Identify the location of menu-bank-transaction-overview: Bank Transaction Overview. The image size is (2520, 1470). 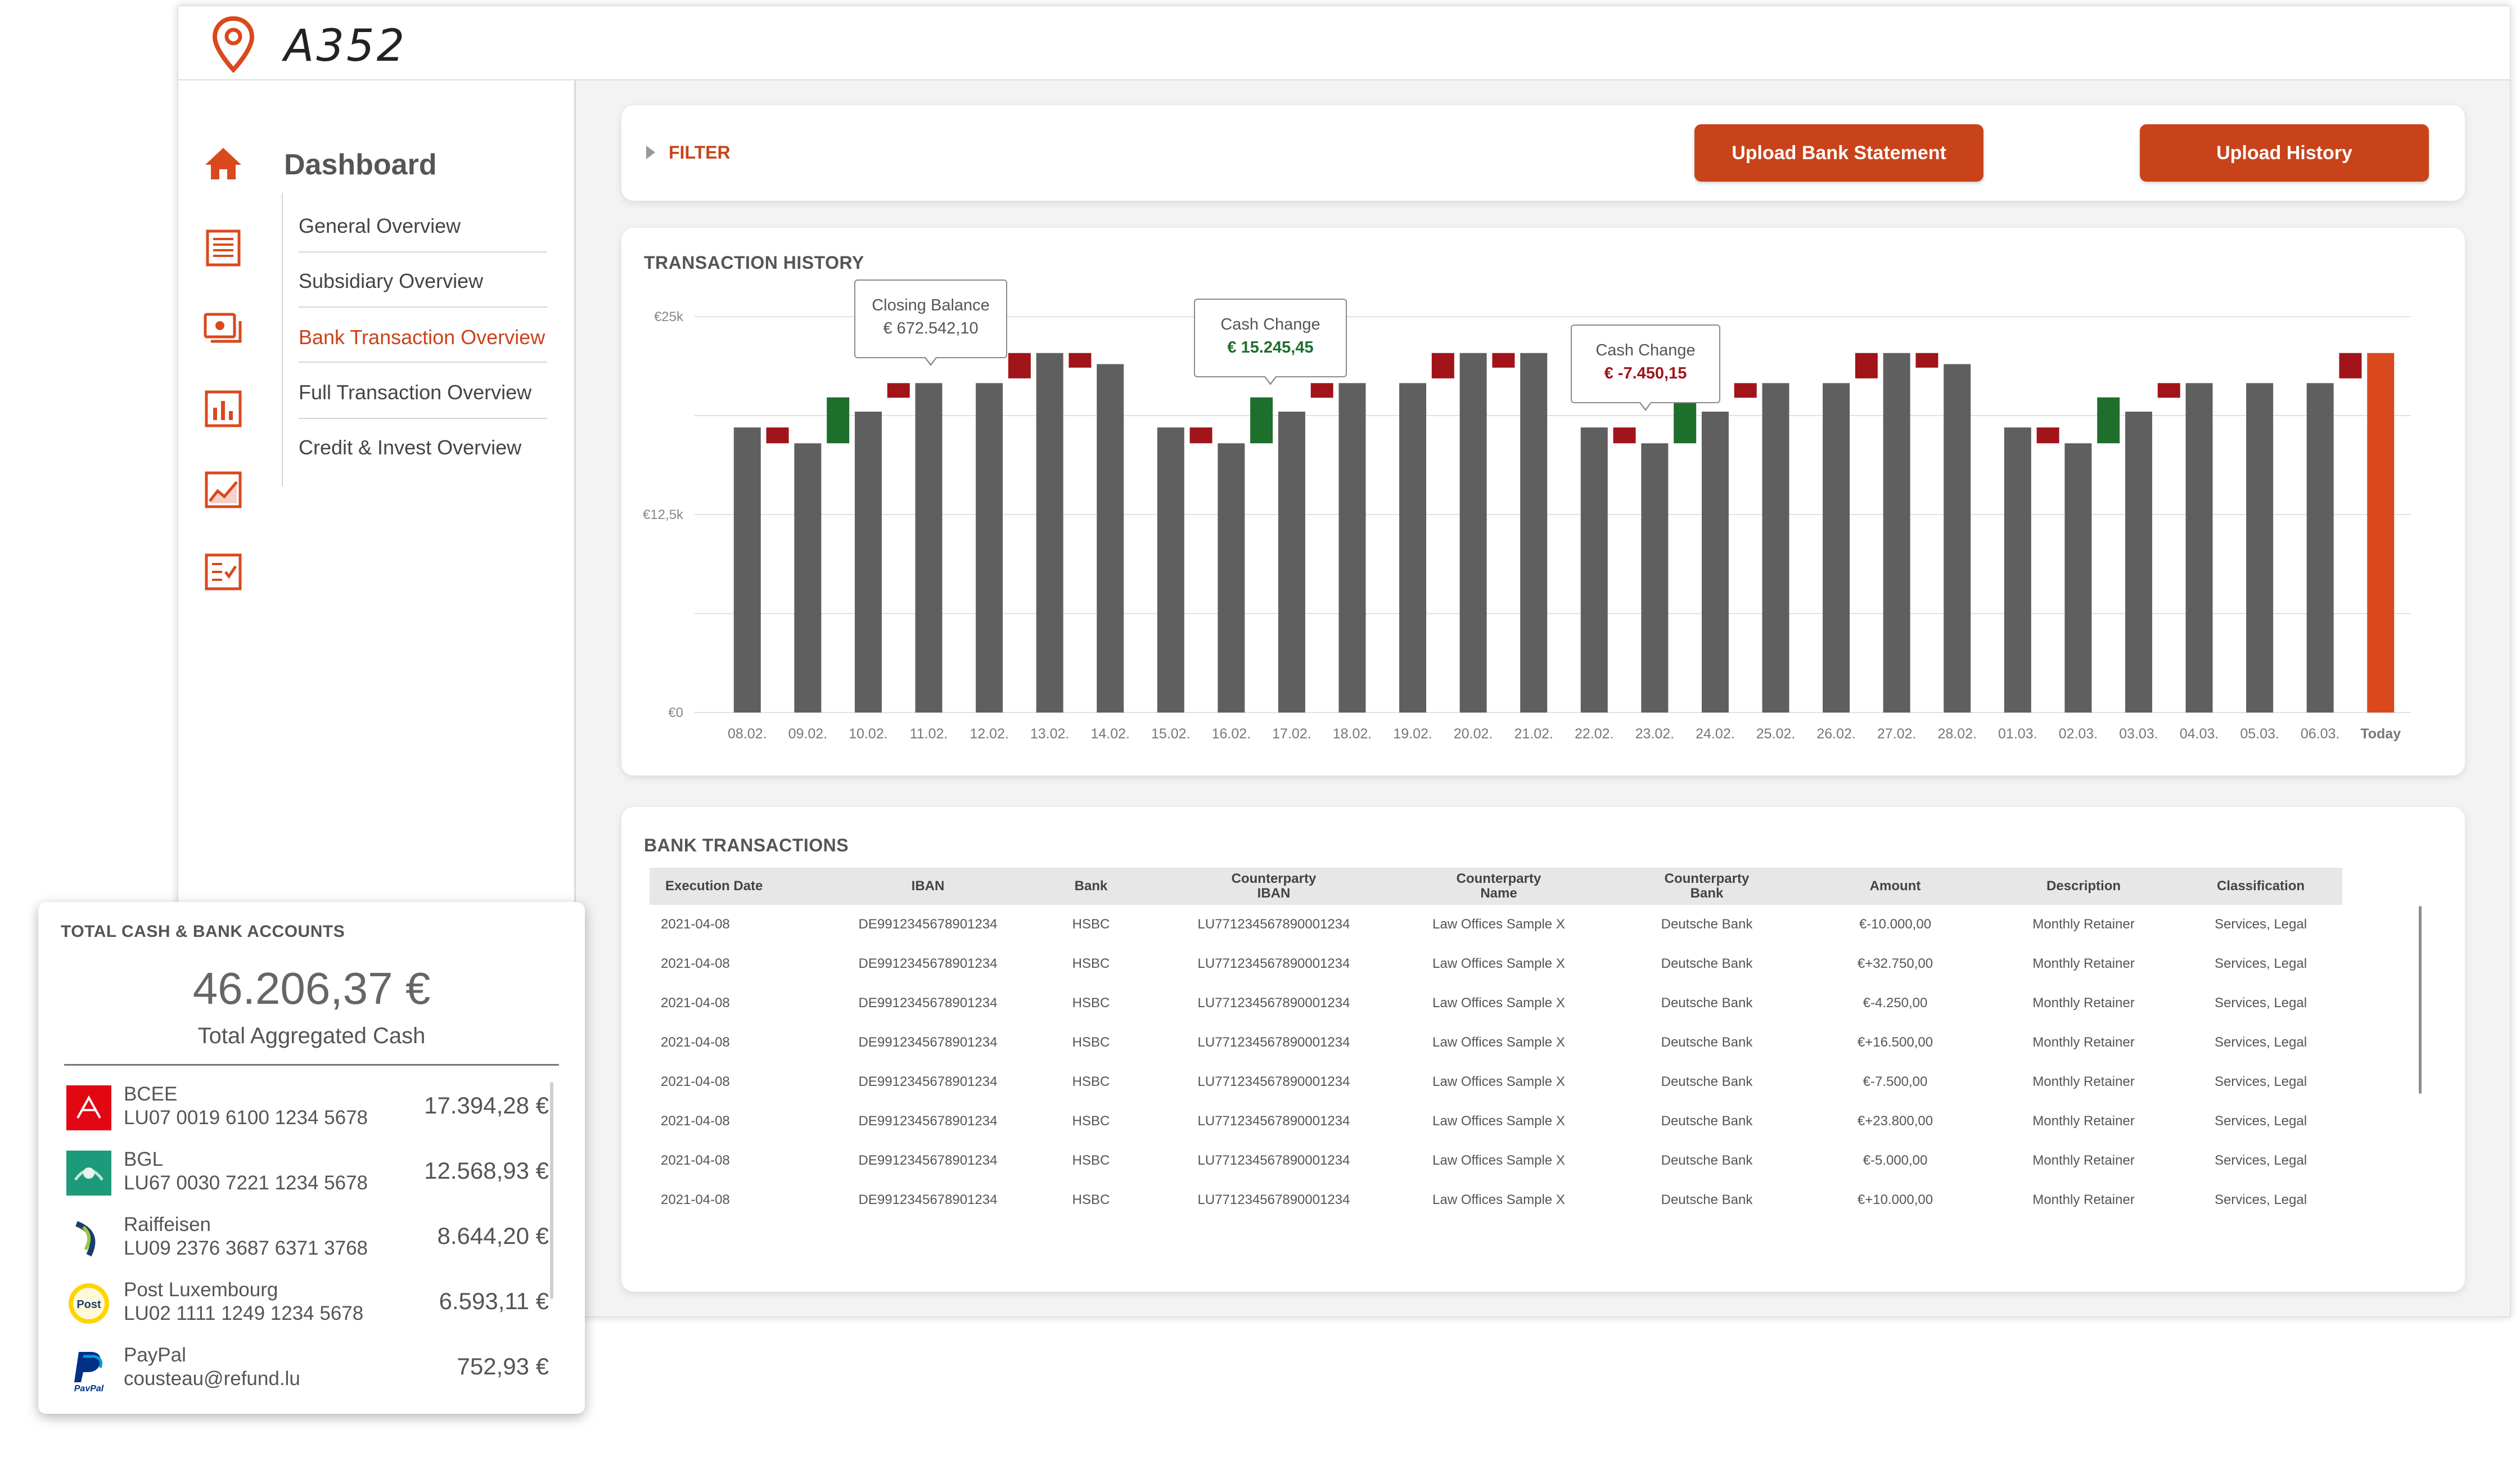
(422, 337).